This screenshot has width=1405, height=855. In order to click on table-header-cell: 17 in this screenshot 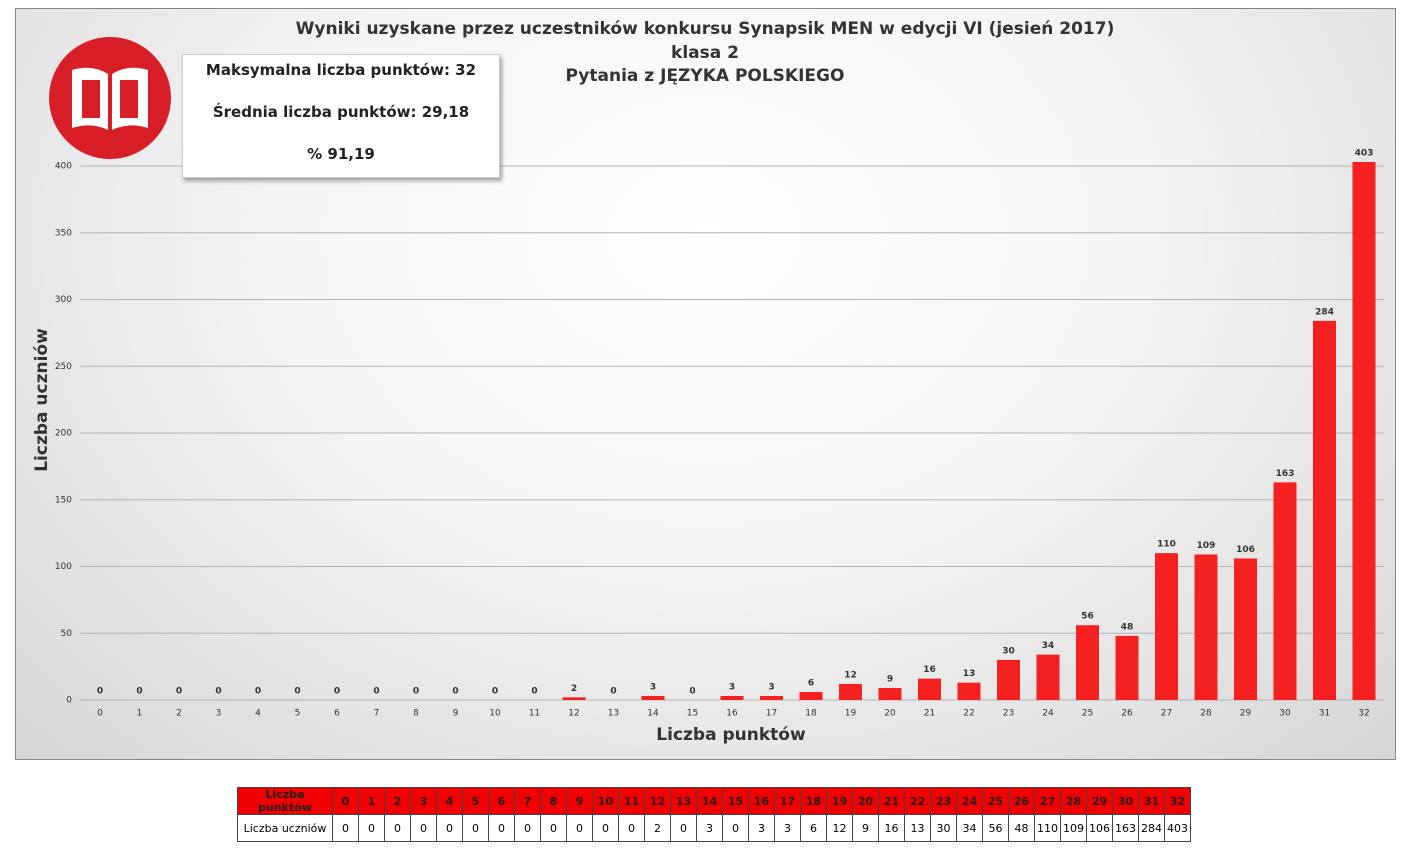, I will do `click(787, 801)`.